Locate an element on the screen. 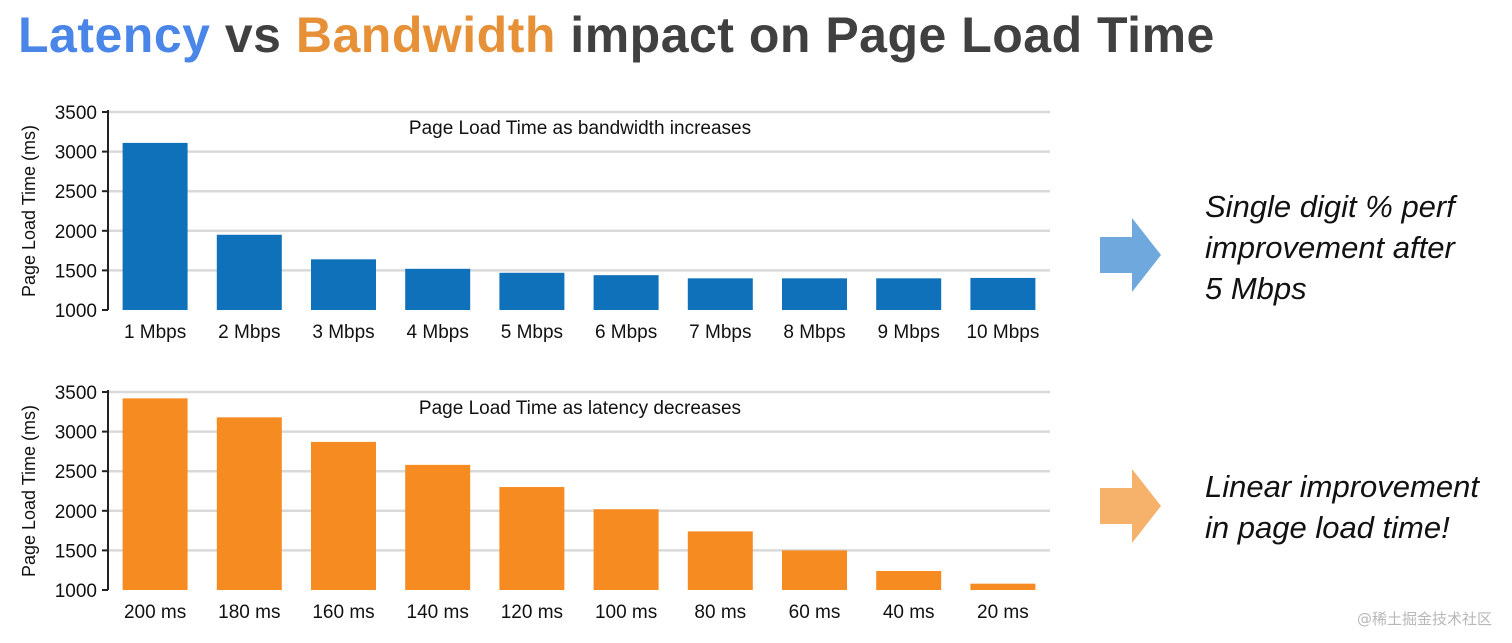  latency-y-axis-label: Page Load Time (ms) is located at coordinates (29, 491).